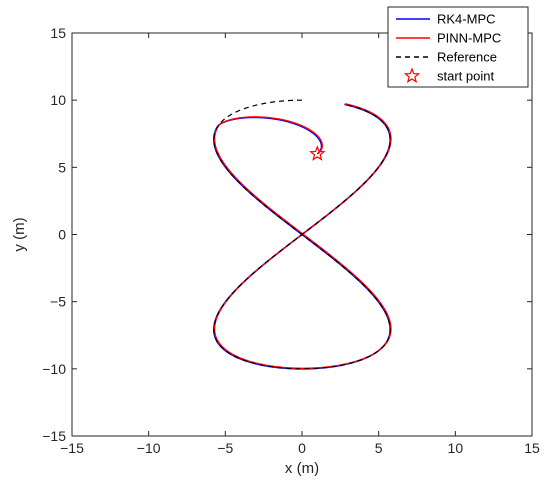  What do you see at coordinates (54, 436) in the screenshot?
I see `y-tick-label-0: −15` at bounding box center [54, 436].